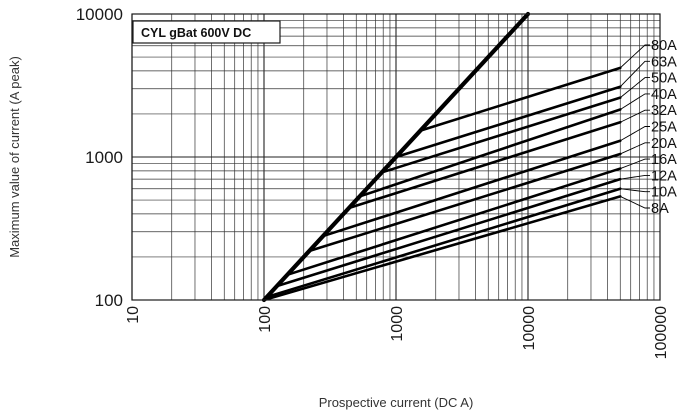 The image size is (688, 417). Describe the element at coordinates (265, 319) in the screenshot. I see `x-tick-label: 100` at that location.